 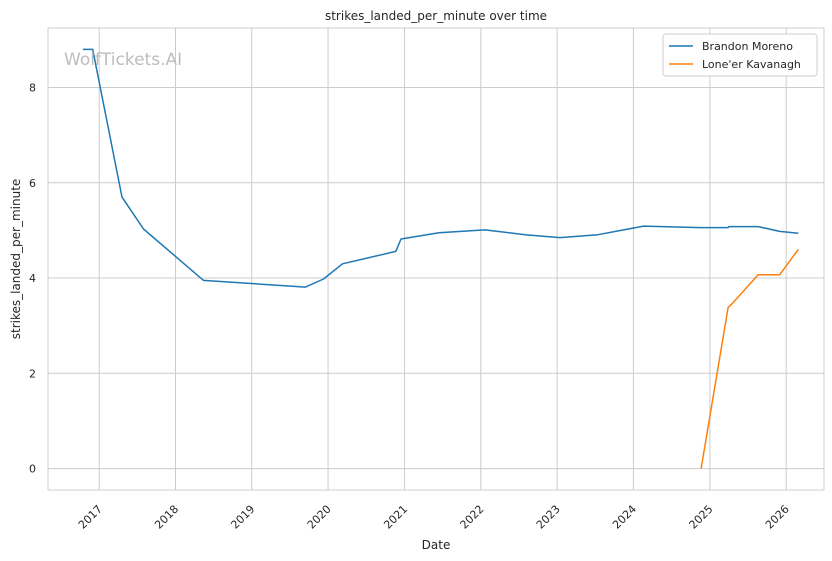 What do you see at coordinates (123, 60) in the screenshot?
I see `watermark: WolfTickets.AI` at bounding box center [123, 60].